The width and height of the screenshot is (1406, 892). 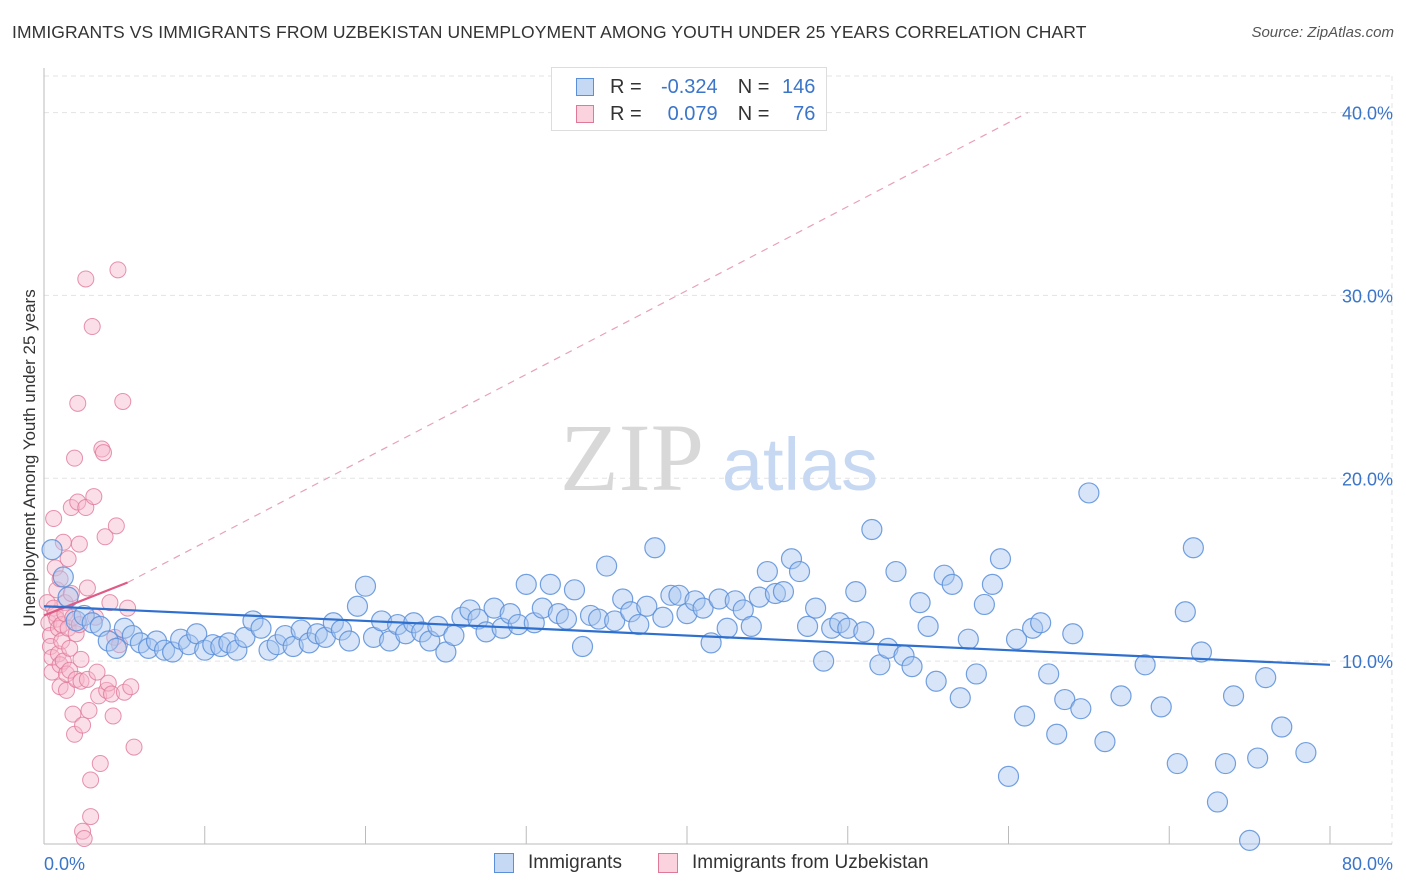 I want to click on legend-n-label: N =, so click(x=753, y=113).